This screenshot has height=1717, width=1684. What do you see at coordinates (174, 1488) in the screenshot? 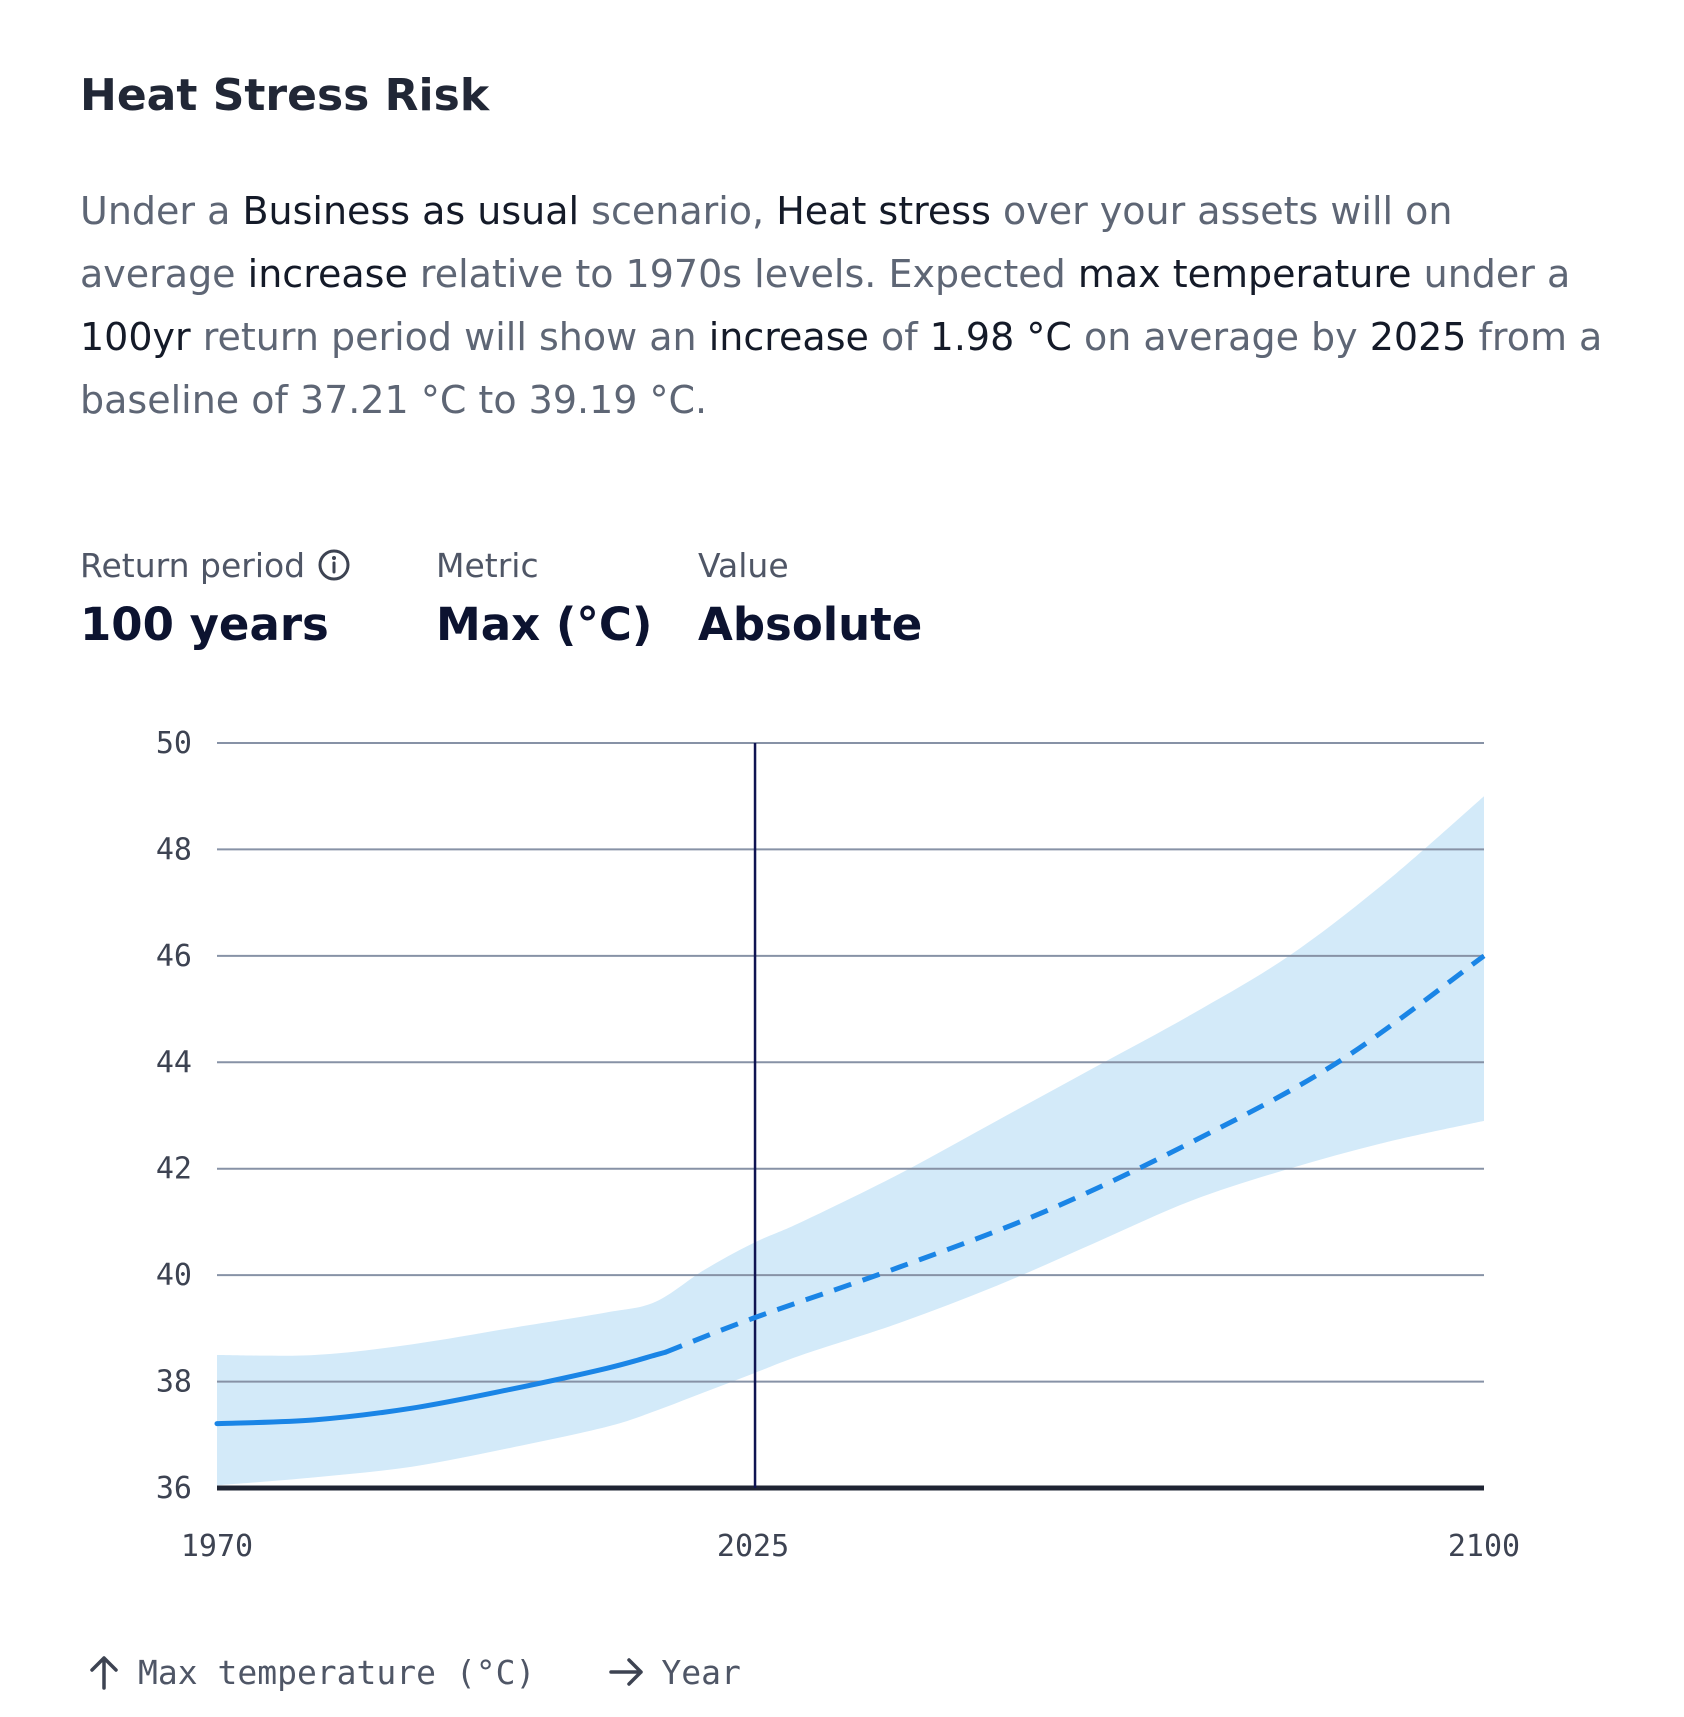
I see `y-tick-label: 36` at bounding box center [174, 1488].